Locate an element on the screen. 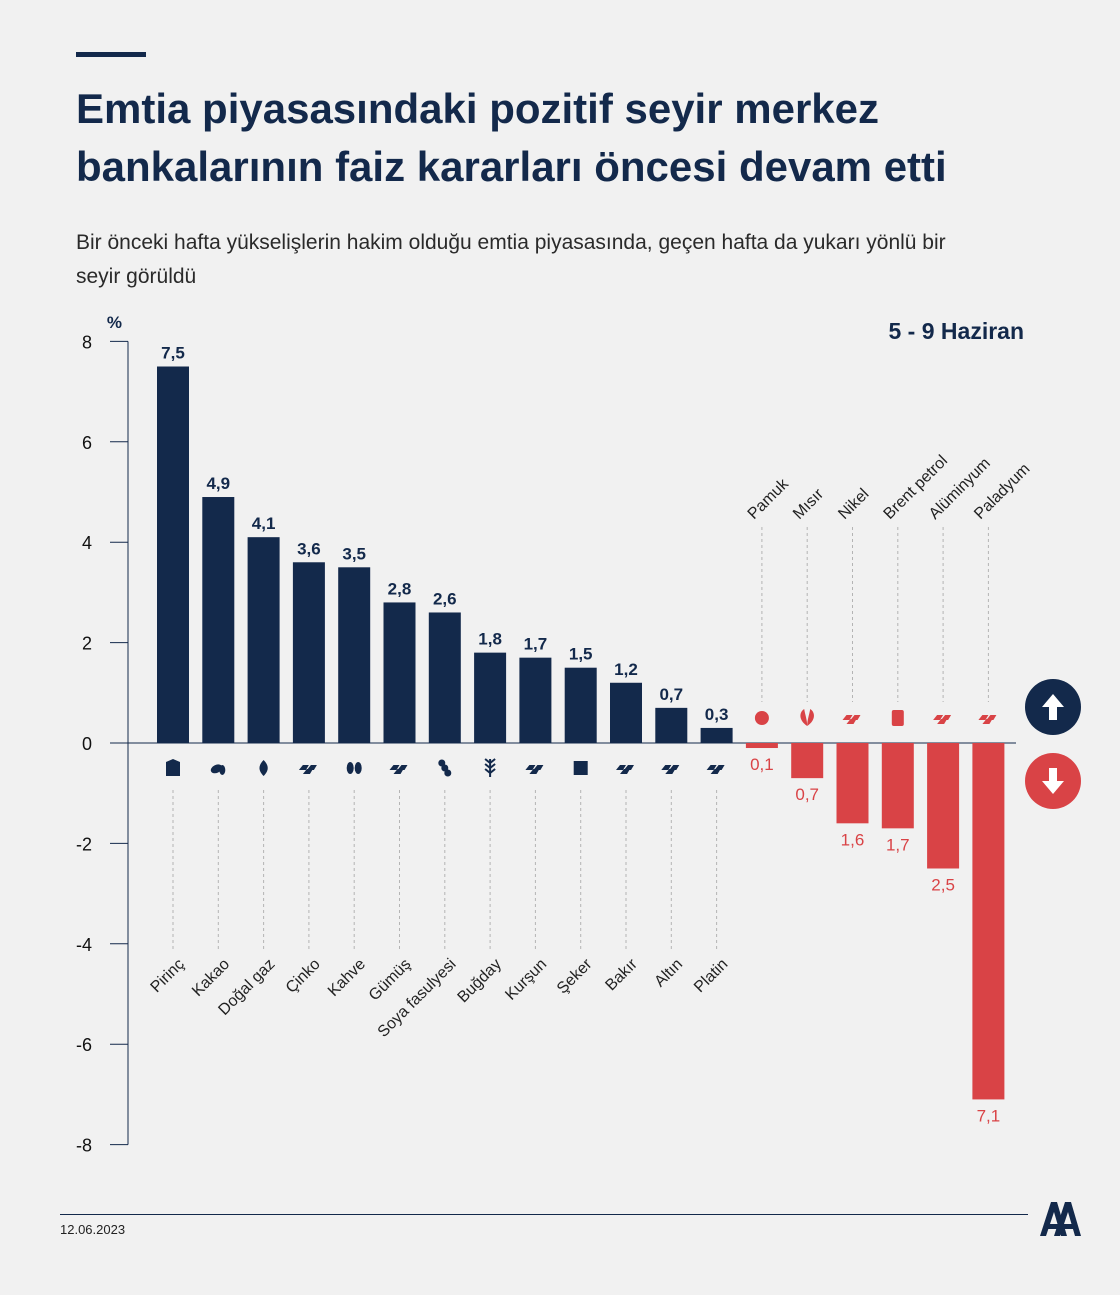  value-label: 2,8 is located at coordinates (400, 588).